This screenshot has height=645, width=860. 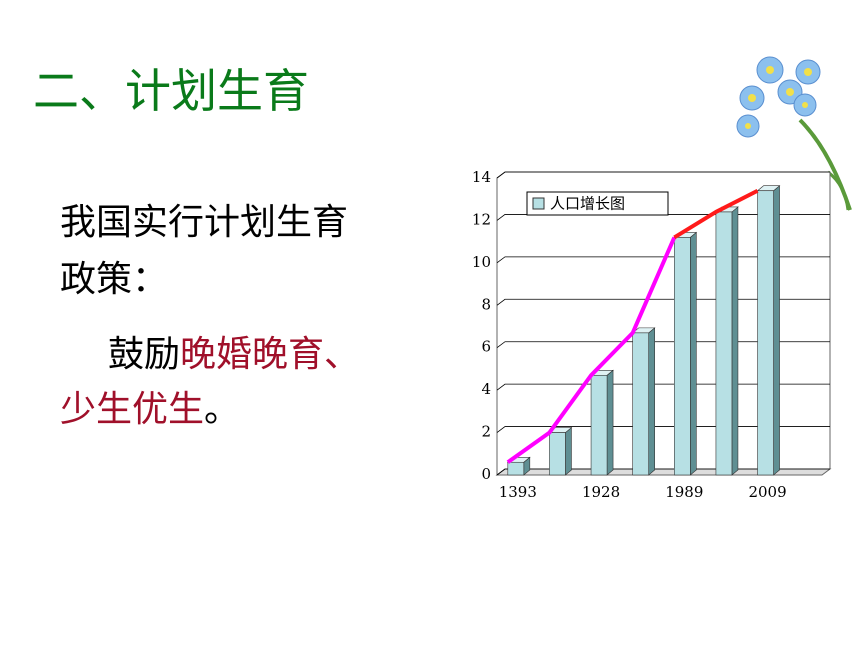 What do you see at coordinates (601, 492) in the screenshot?
I see `x-tick-label: 1928` at bounding box center [601, 492].